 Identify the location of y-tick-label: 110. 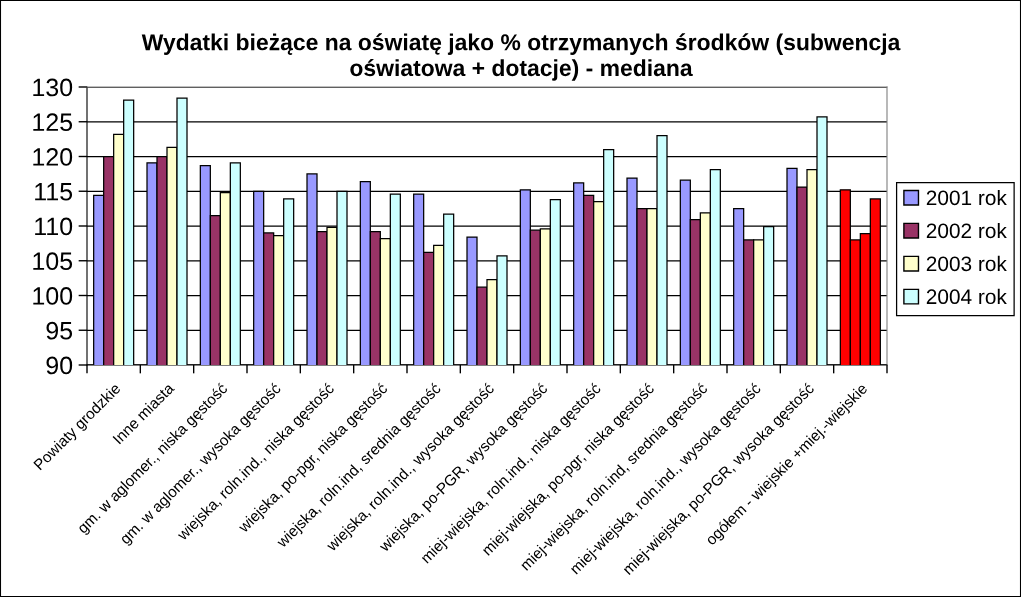
(54, 226).